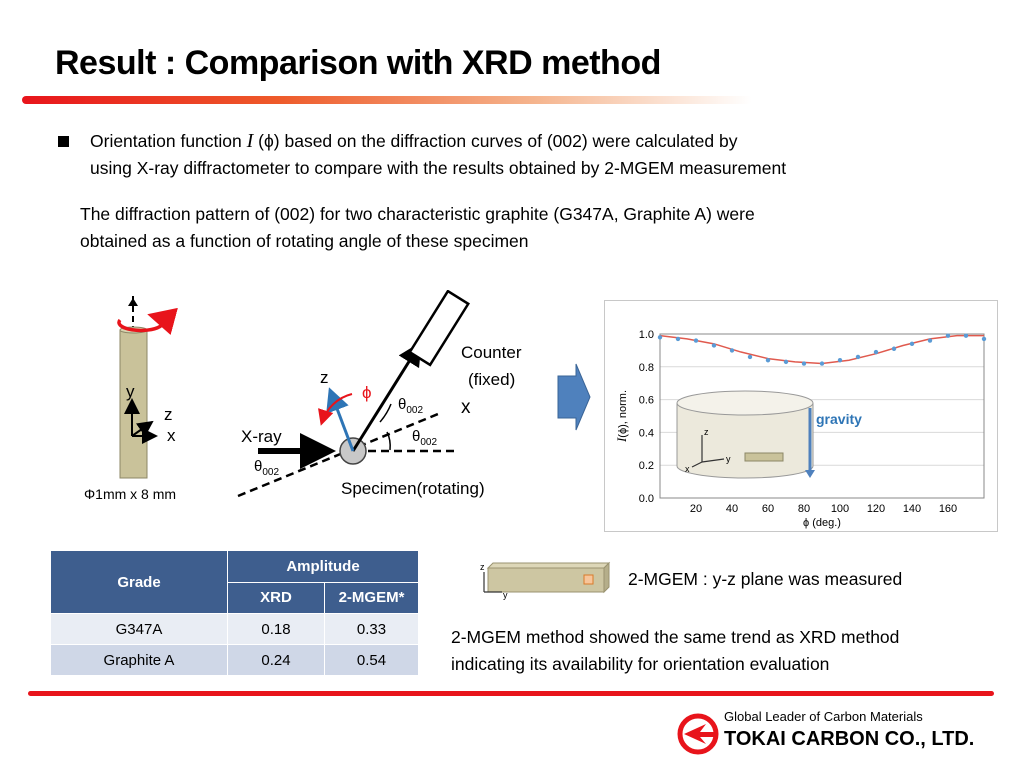  Describe the element at coordinates (371, 629) in the screenshot. I see `cell-mgem: 0.33` at that location.